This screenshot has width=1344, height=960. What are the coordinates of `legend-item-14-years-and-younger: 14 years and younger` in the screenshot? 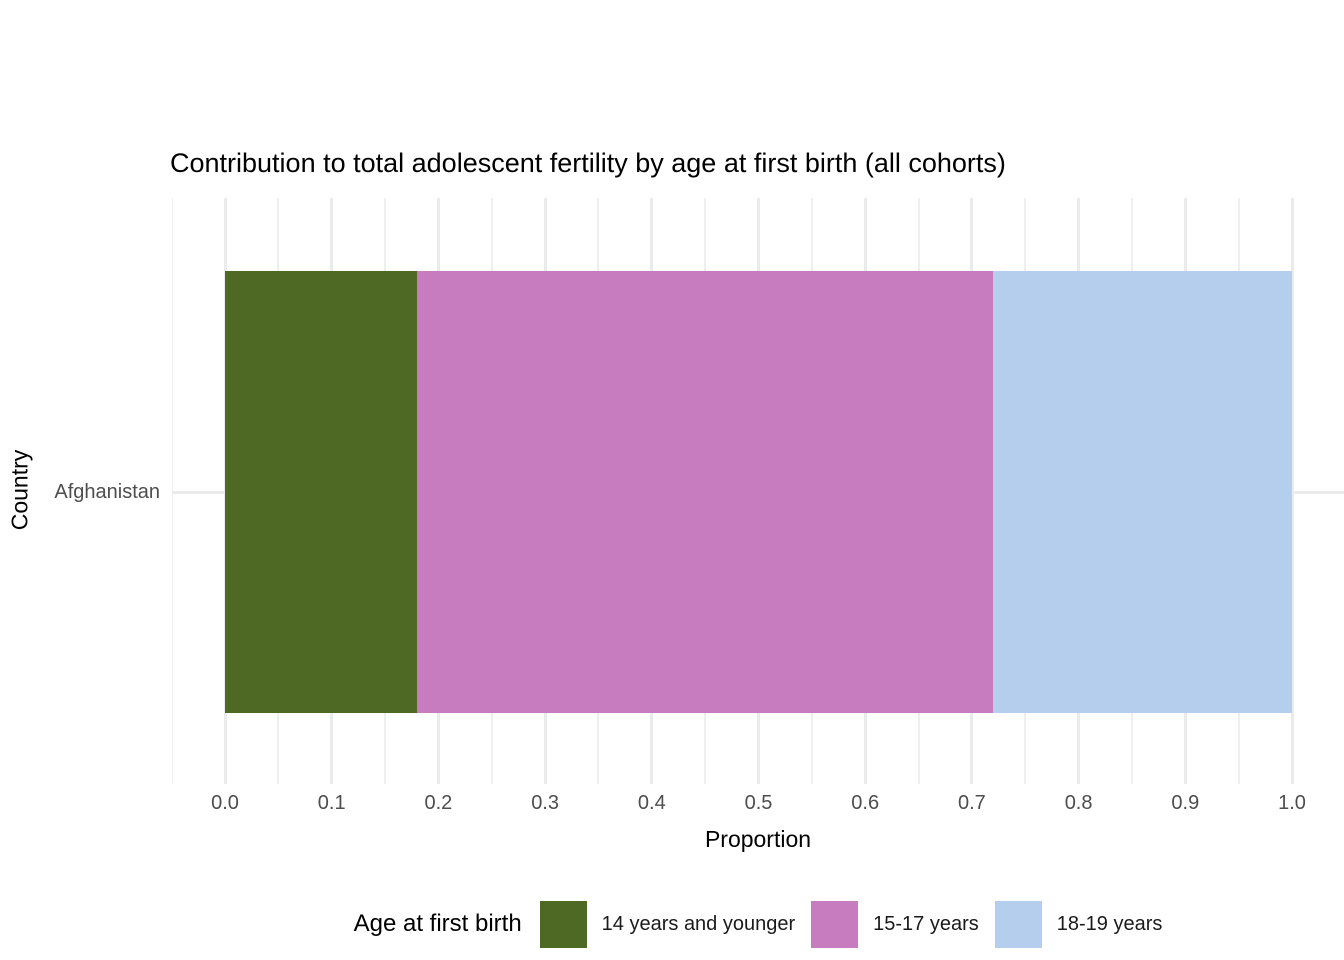 It's located at (667, 924).